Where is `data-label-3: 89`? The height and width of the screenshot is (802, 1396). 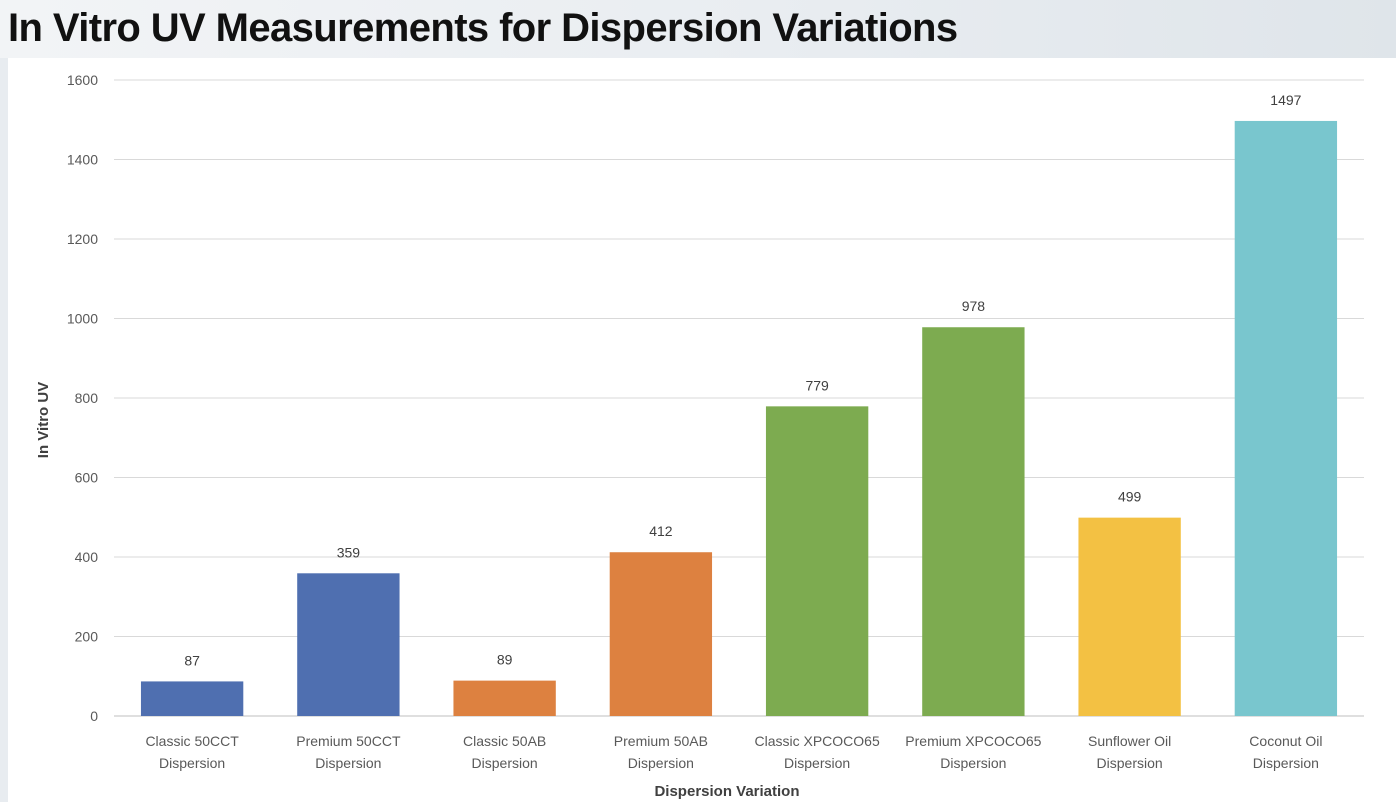 data-label-3: 89 is located at coordinates (505, 660).